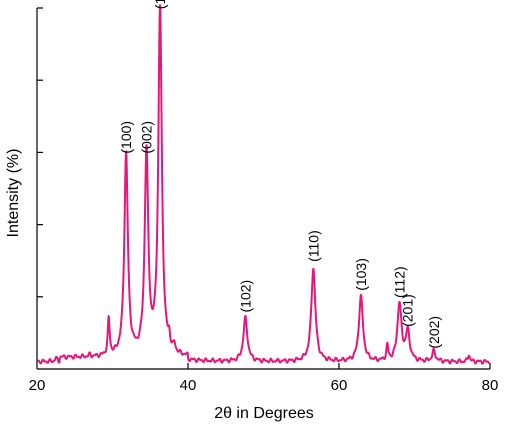 Image resolution: width=505 pixels, height=431 pixels. Describe the element at coordinates (264, 413) in the screenshot. I see `x-axis-title: 2θ in Degrees` at that location.